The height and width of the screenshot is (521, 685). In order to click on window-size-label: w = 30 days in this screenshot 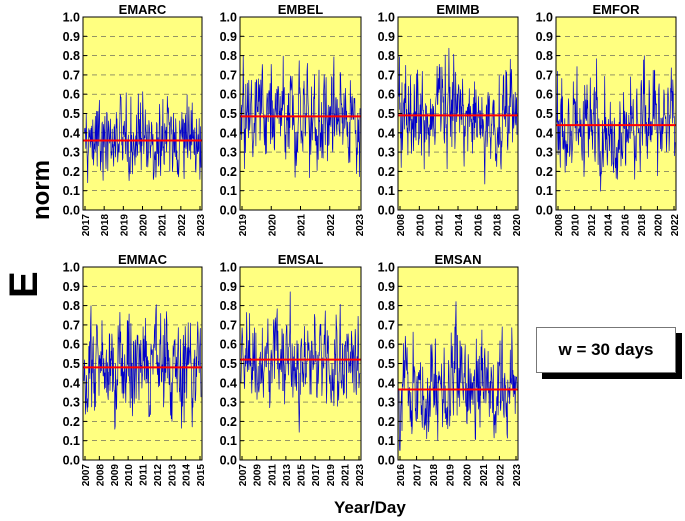, I will do `click(606, 349)`.